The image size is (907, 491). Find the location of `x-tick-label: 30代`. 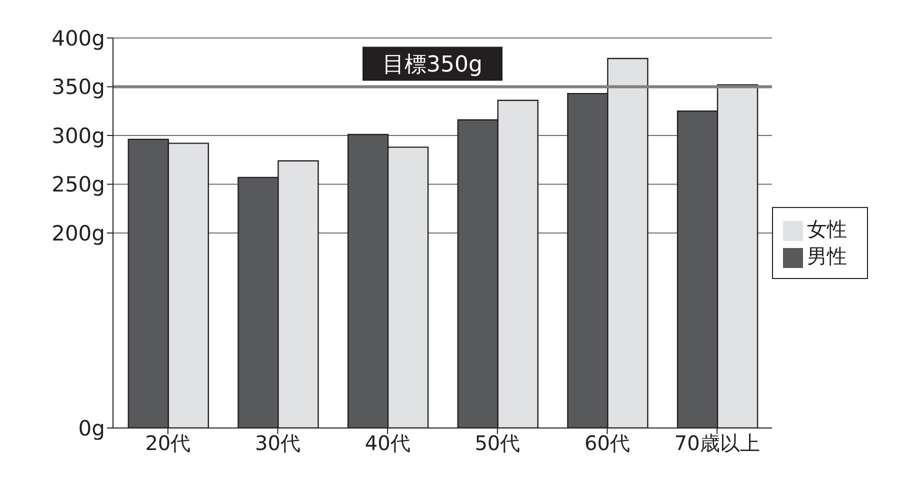

x-tick-label: 30代 is located at coordinates (277, 443).